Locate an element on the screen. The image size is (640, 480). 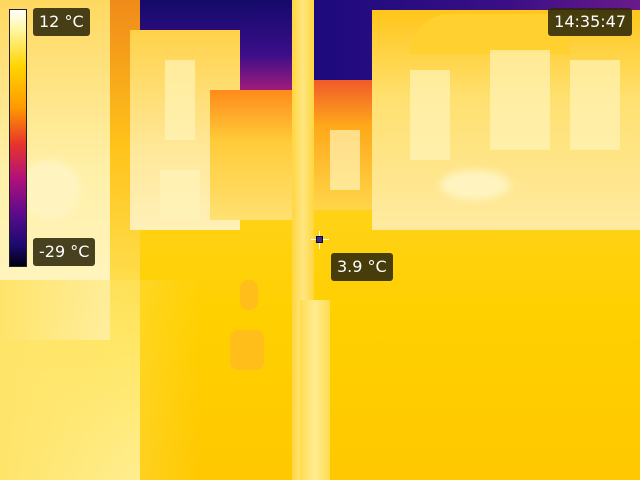
road-edge-left is located at coordinates (100, 380).